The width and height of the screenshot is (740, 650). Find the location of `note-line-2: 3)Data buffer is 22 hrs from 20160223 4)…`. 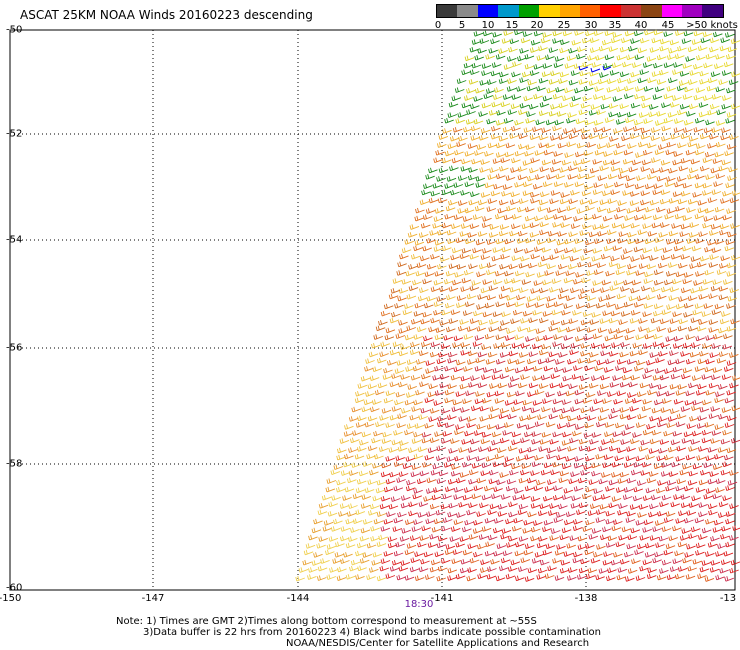

note-line-2: 3)Data buffer is 22 hrs from 20160223 4)… is located at coordinates (372, 632).